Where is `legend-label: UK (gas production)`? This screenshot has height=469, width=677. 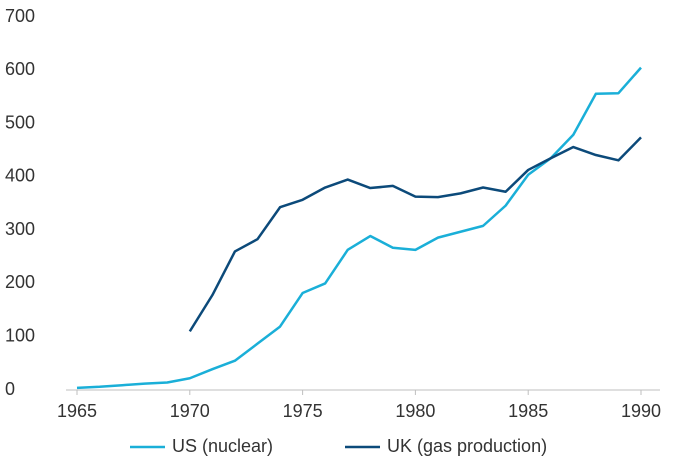 legend-label: UK (gas production) is located at coordinates (467, 446).